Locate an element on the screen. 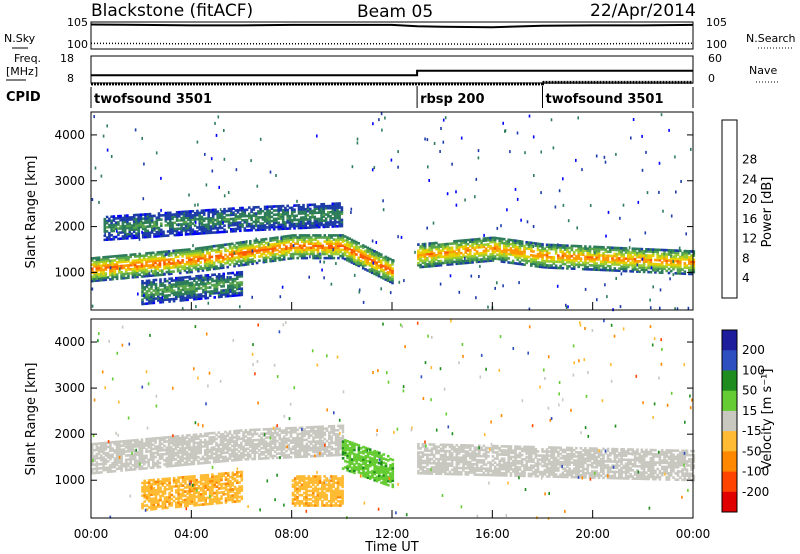  freq-ytick: 18 is located at coordinates (67, 58).